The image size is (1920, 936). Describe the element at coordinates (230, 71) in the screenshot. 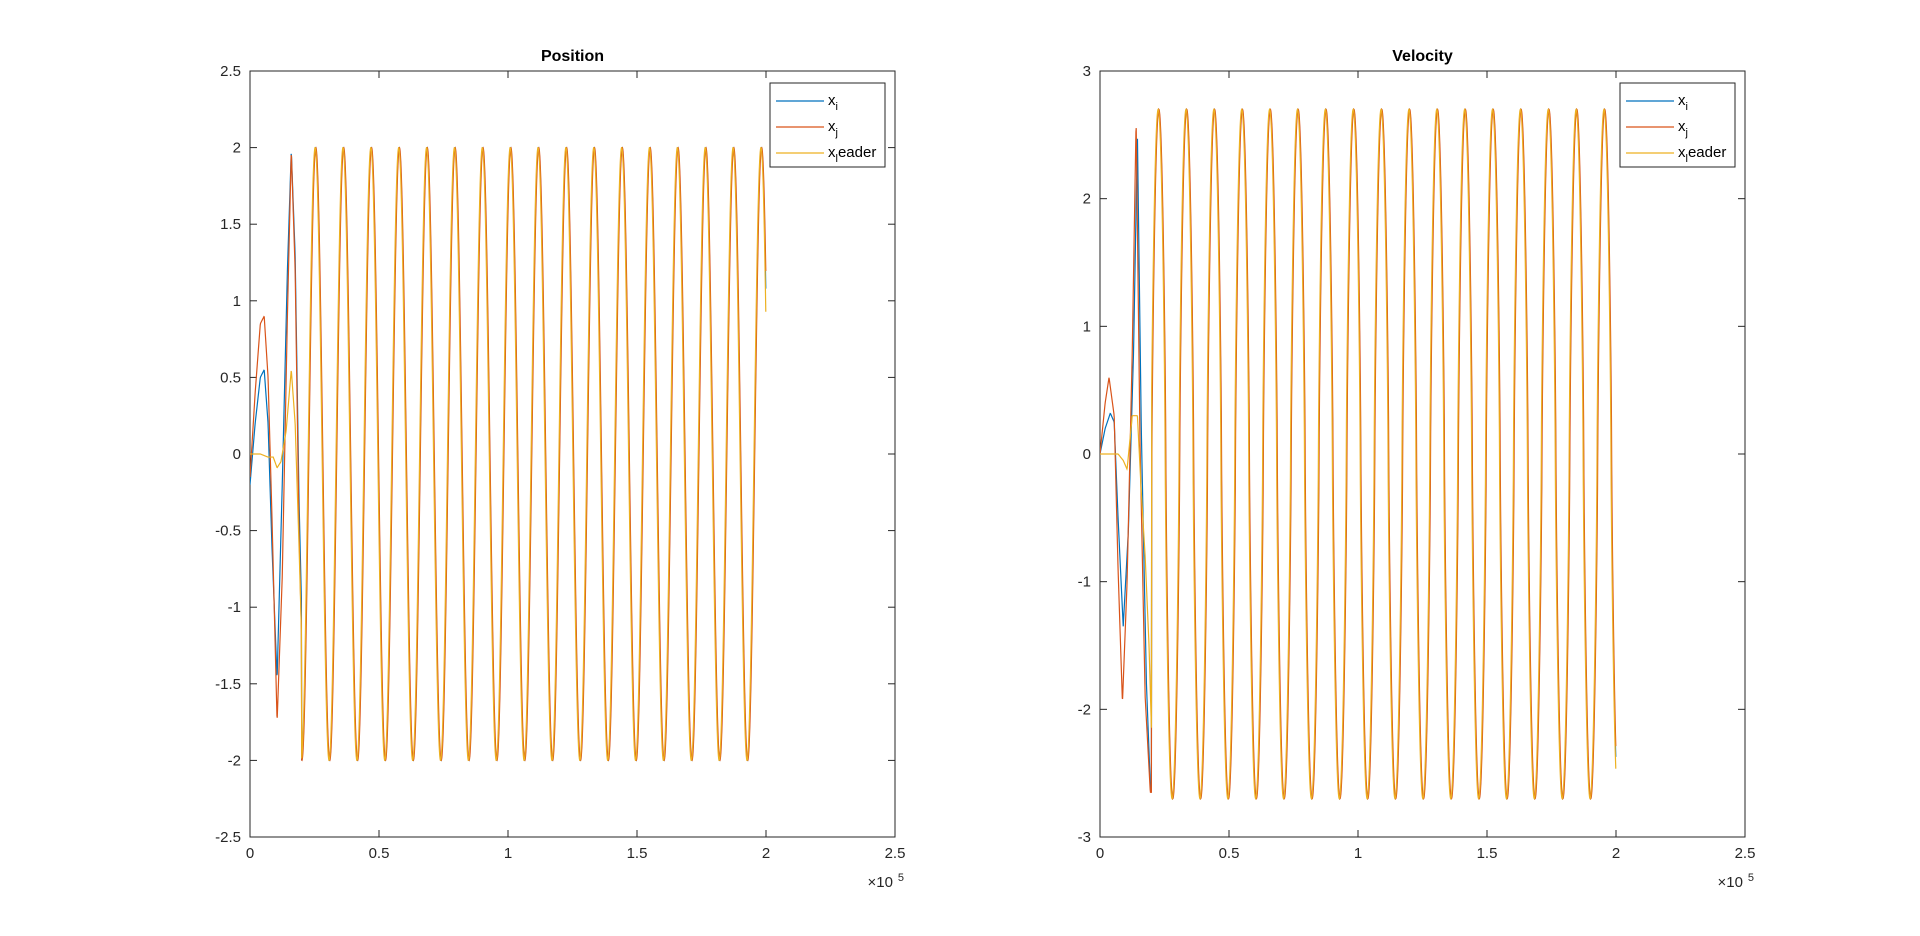

I see `y-tick-label: 2.5` at that location.